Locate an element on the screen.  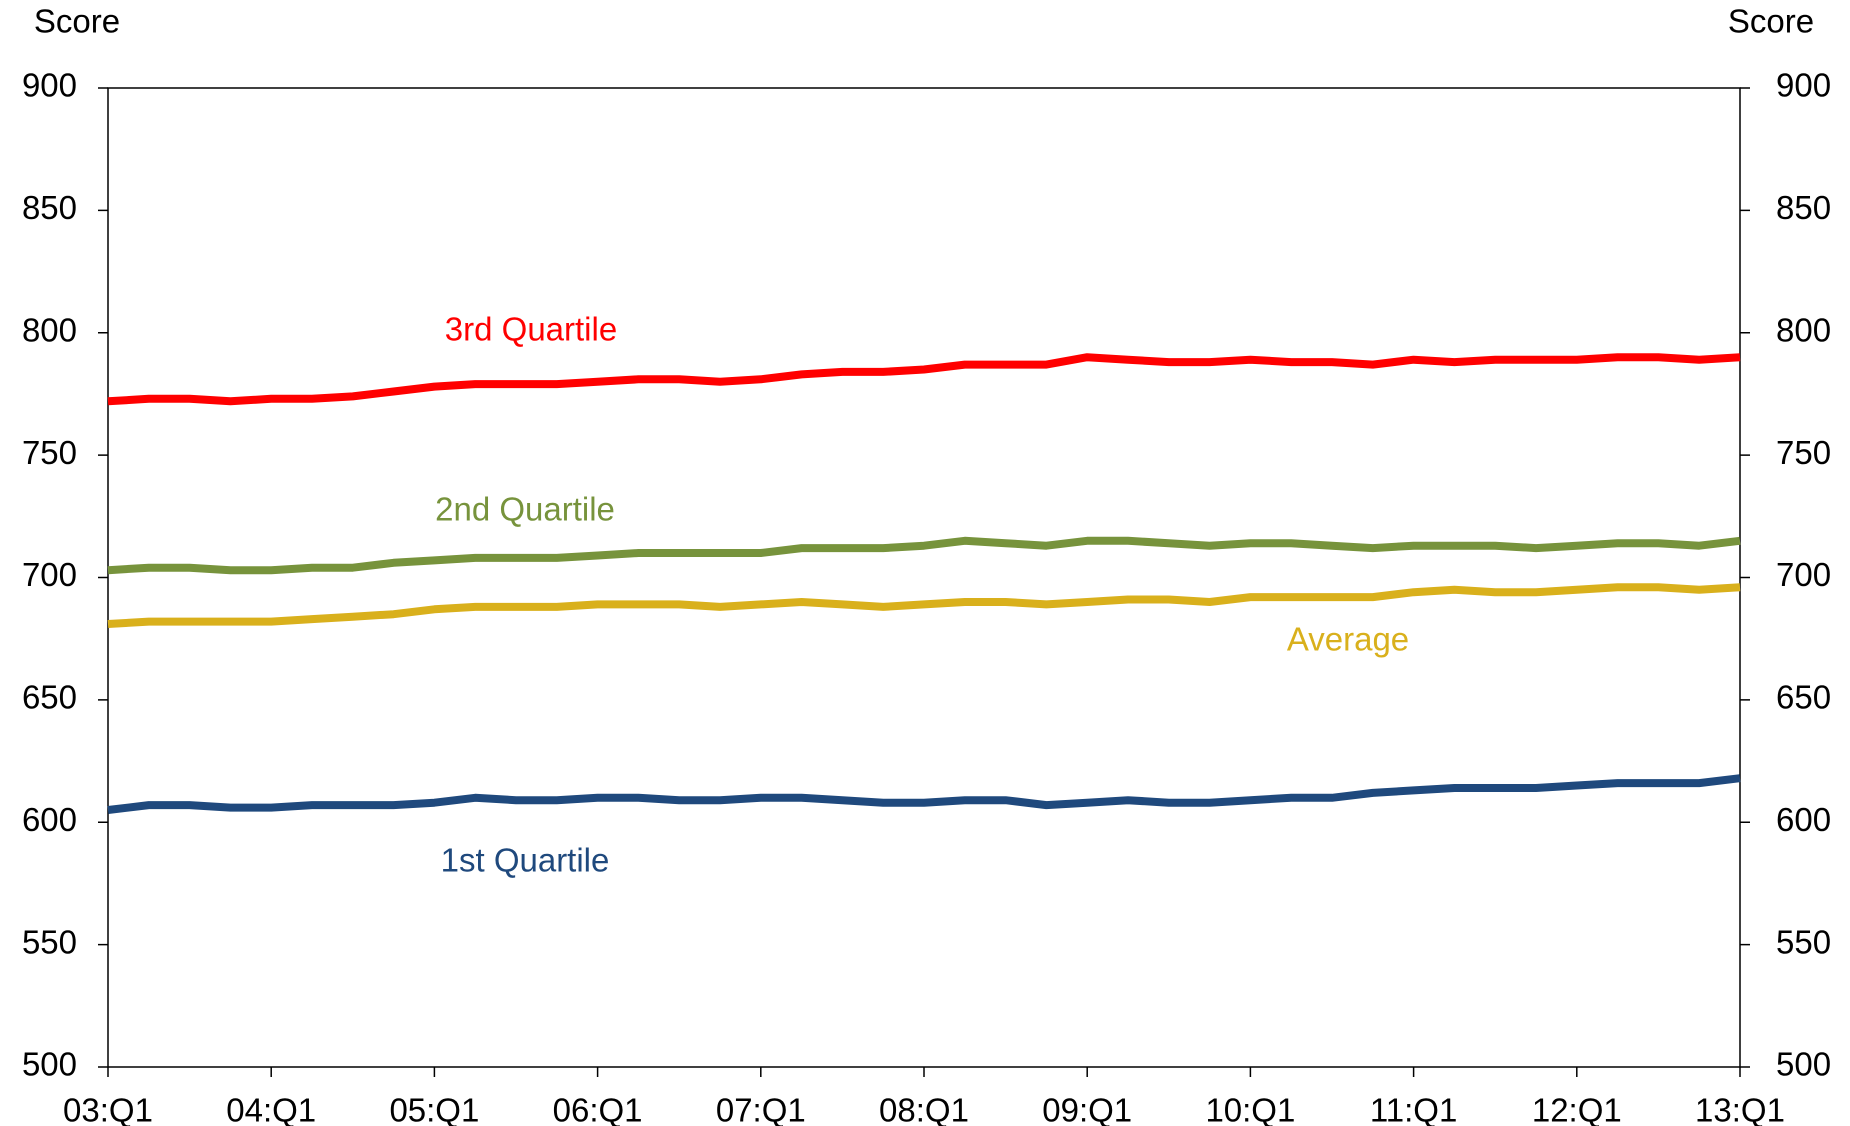
series-label: 3rd Quartile is located at coordinates (531, 329).